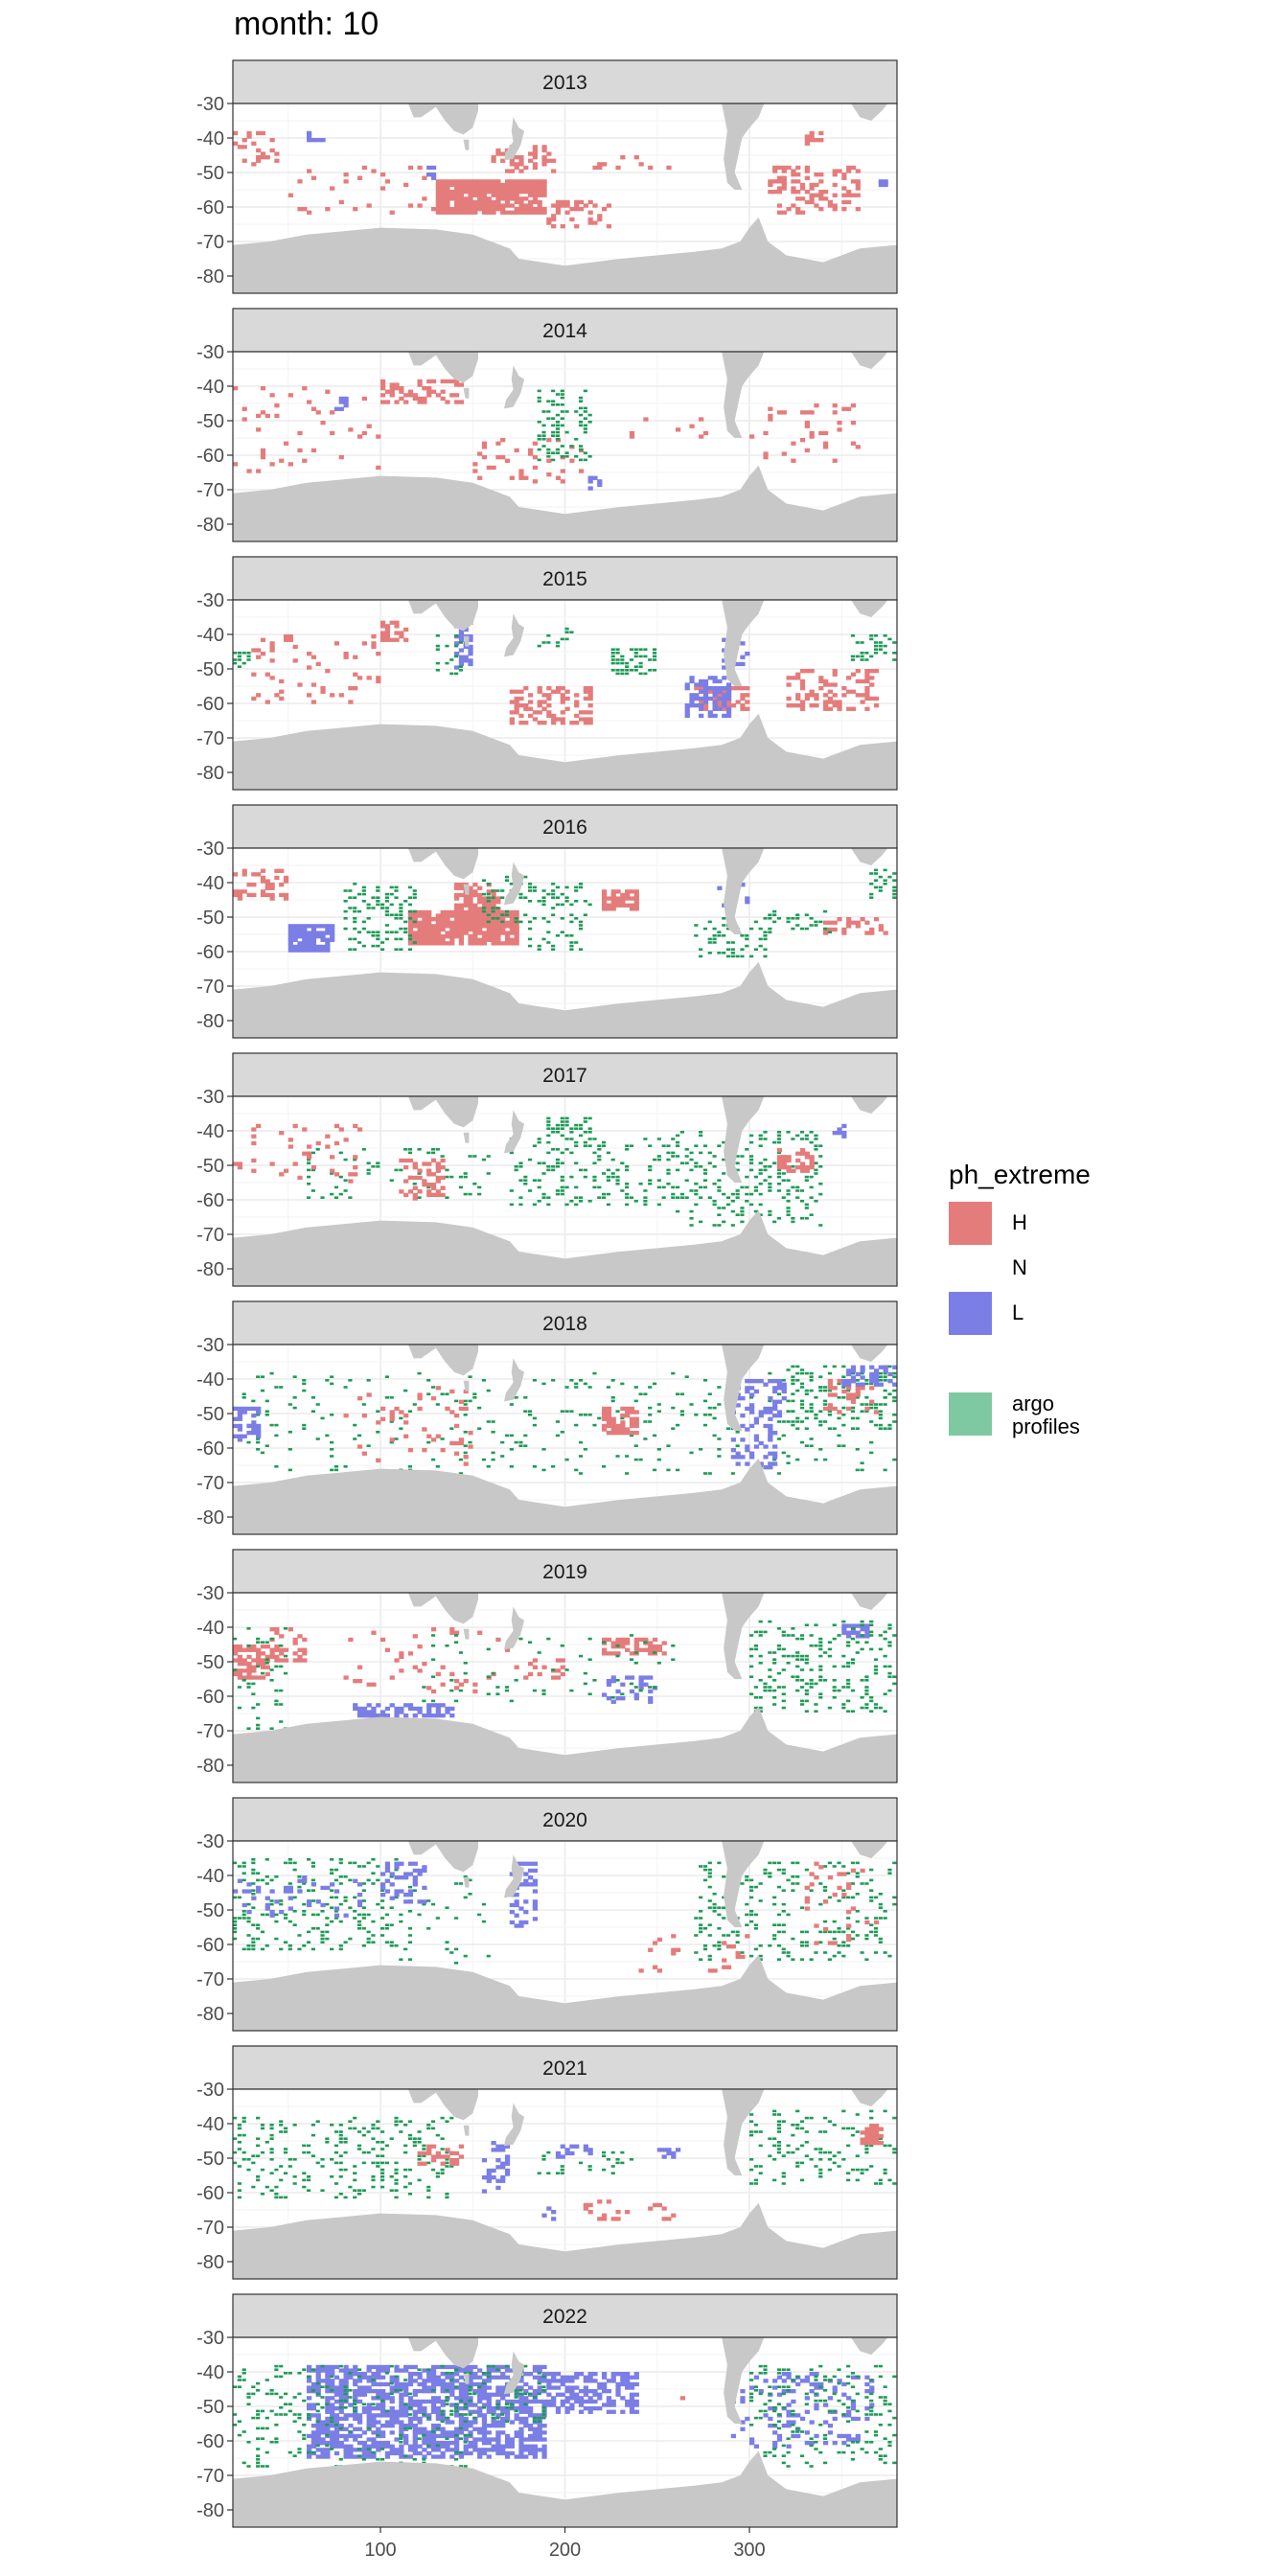  What do you see at coordinates (210, 1269) in the screenshot?
I see `y-tick-label: -80` at bounding box center [210, 1269].